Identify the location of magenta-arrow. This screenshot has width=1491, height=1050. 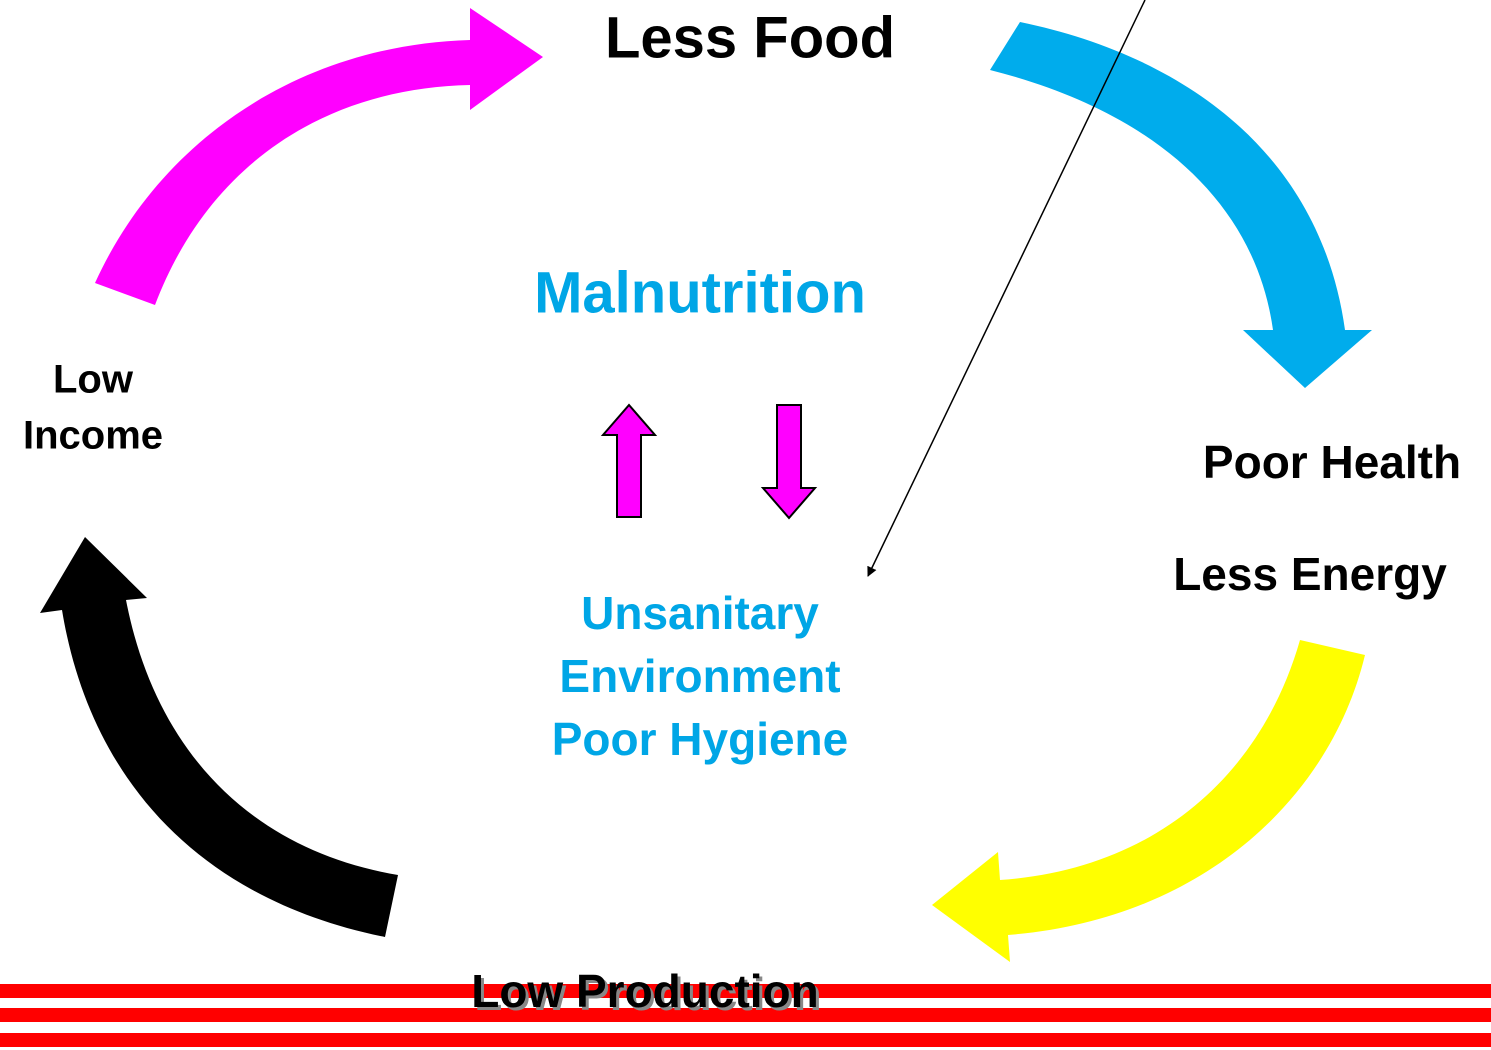
(319, 156).